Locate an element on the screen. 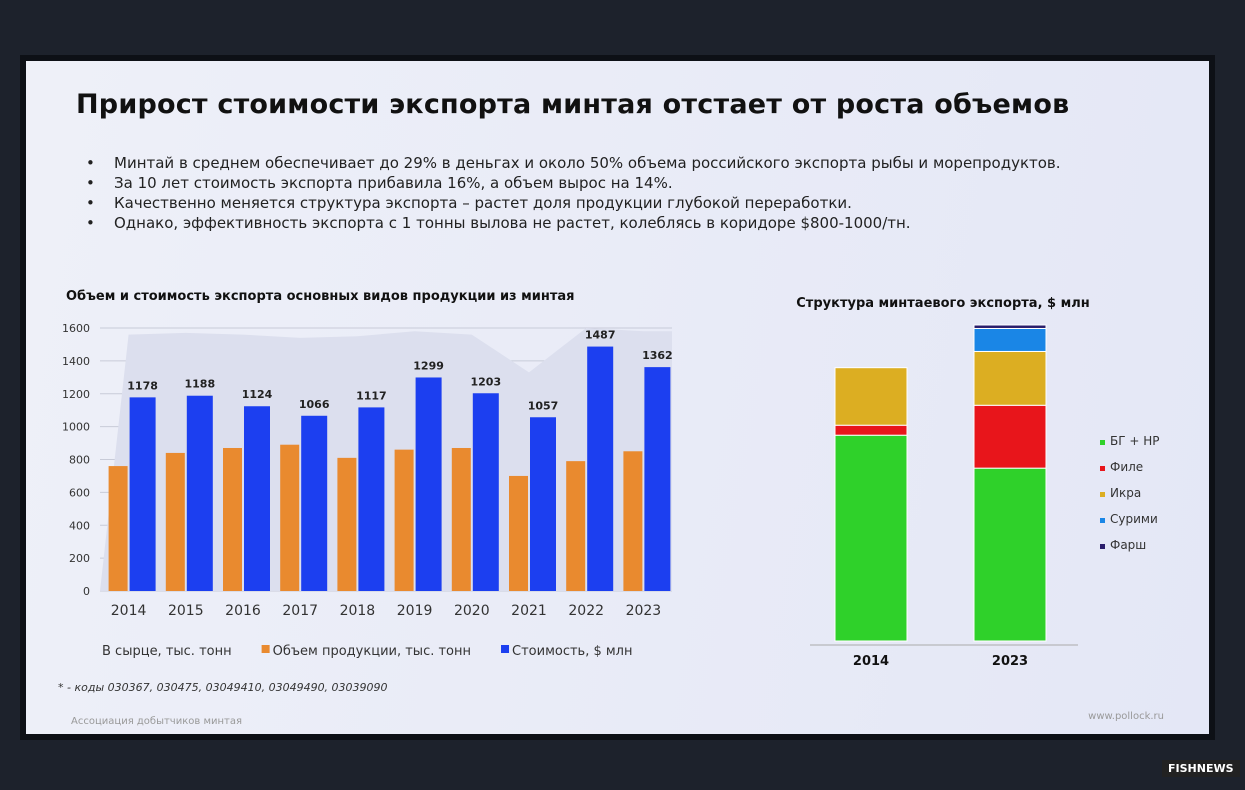  x-tick-label: 2018 is located at coordinates (358, 611).